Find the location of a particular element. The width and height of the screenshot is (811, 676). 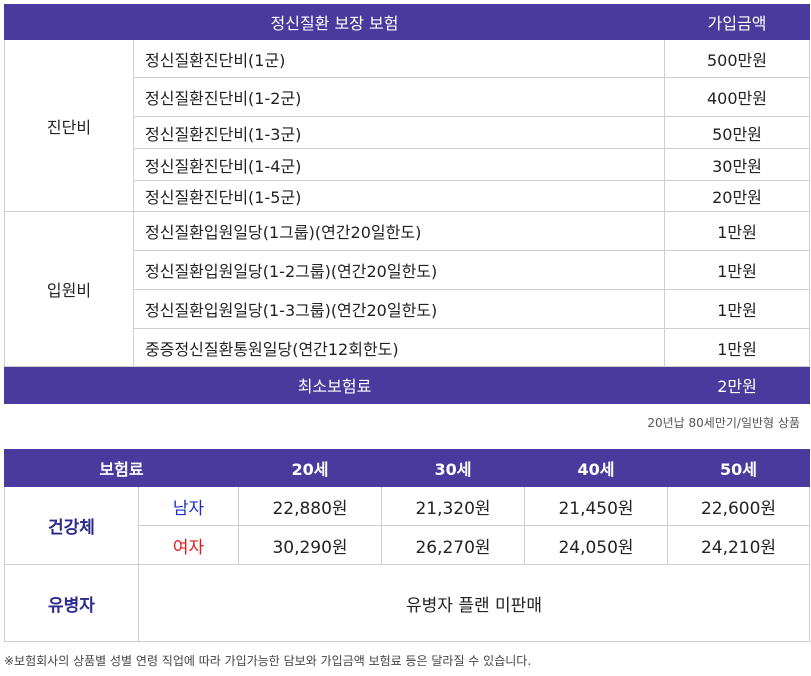

coverage-header-row: 정신질환 보장 보험 가입금액 is located at coordinates (407, 22).